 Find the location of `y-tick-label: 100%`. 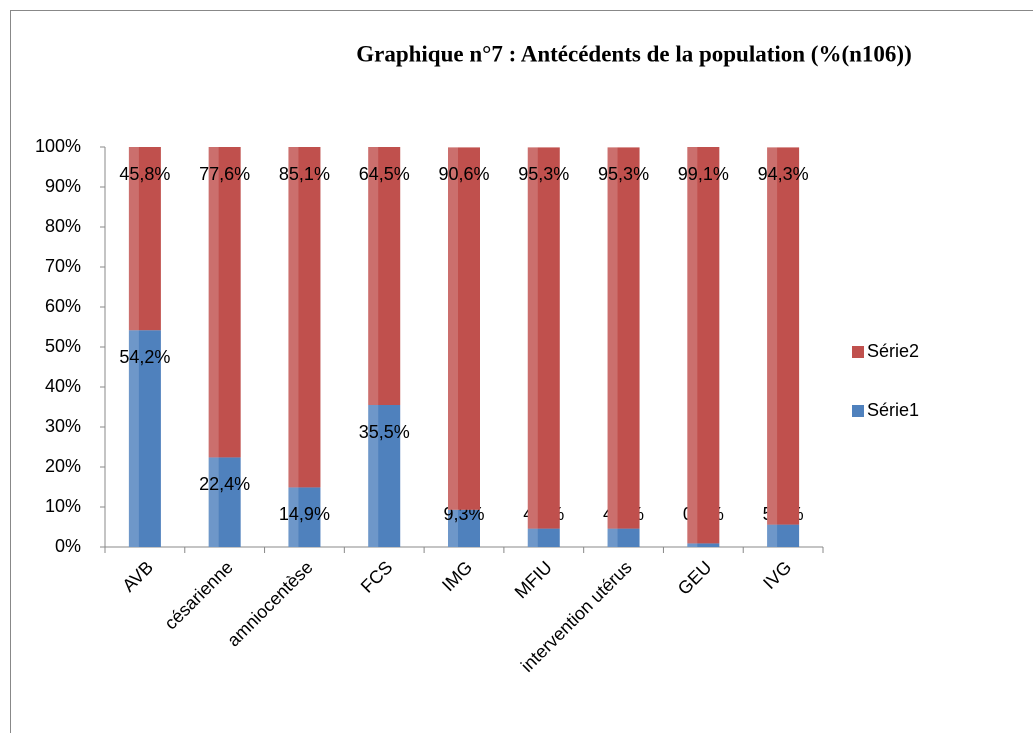

y-tick-label: 100% is located at coordinates (58, 146).